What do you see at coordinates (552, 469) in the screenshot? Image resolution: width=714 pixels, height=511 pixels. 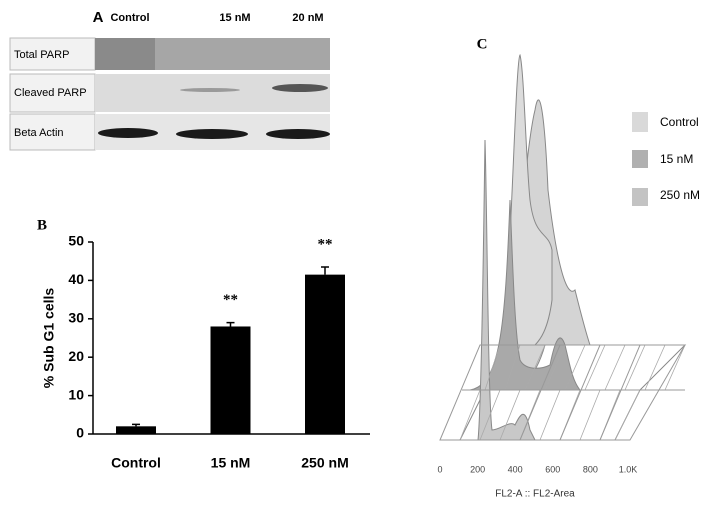 I see `x-tick-label: 600` at bounding box center [552, 469].